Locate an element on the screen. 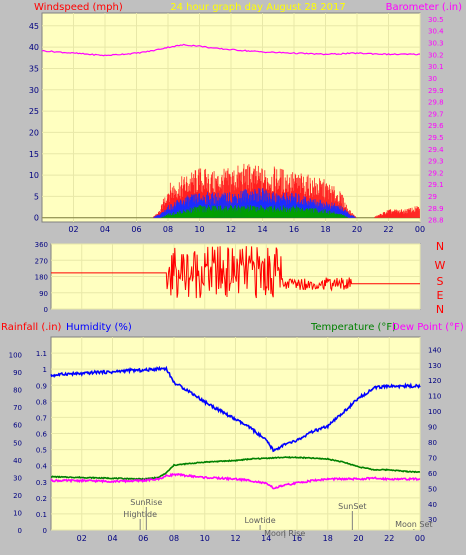 The image size is (466, 555). wind-x-axis: 02 04 06 08 10 12 14 16 18 20 22 00 is located at coordinates (246, 229).